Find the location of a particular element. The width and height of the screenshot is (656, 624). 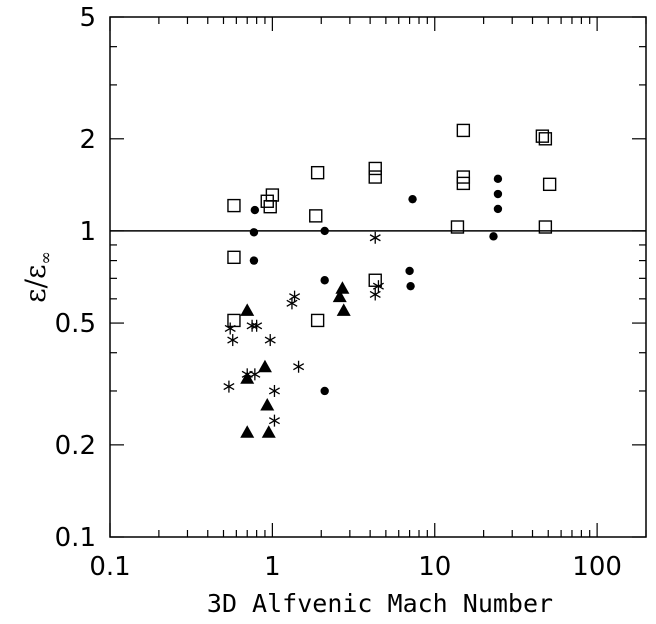

y-tick-labels: 0.1 0.2 0.5 1 2 5 is located at coordinates (75, 278).